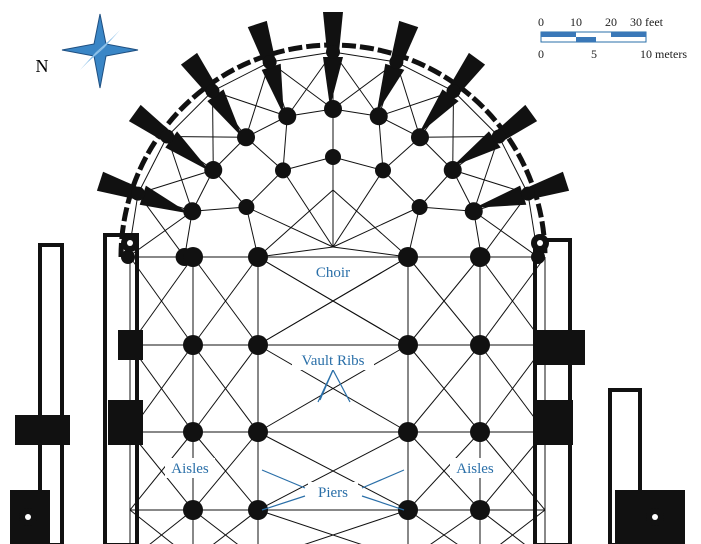  What do you see at coordinates (663, 54) in the screenshot?
I see `scale-label: 10 meters` at bounding box center [663, 54].